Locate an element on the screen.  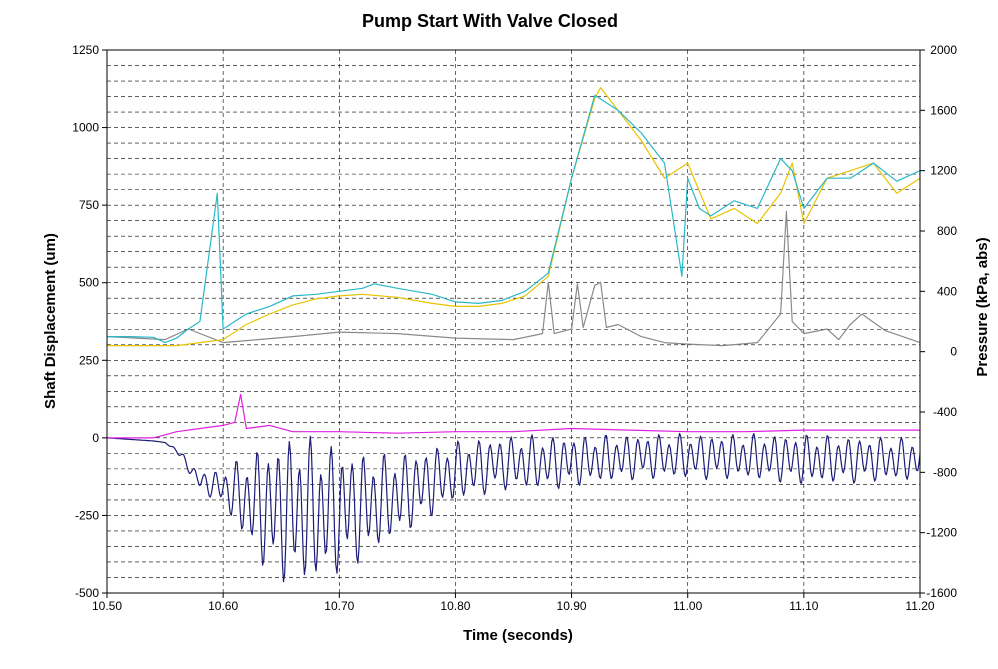
right-tick-label: 1200 is located at coordinates (943, 171).